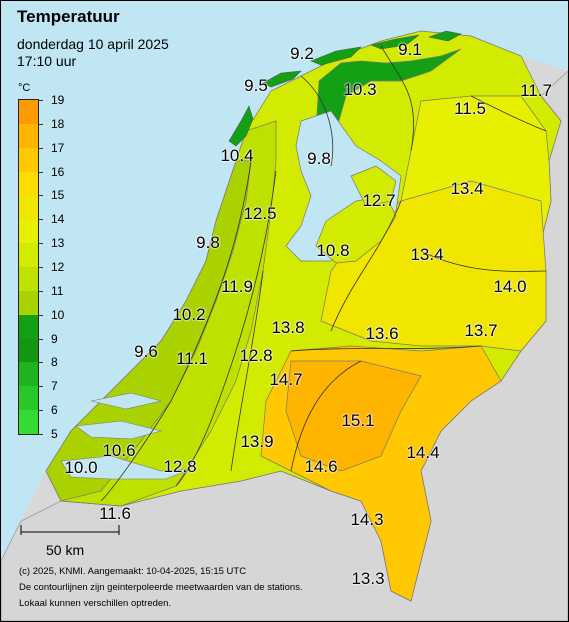  I want to click on legend-color-bar, so click(28, 267).